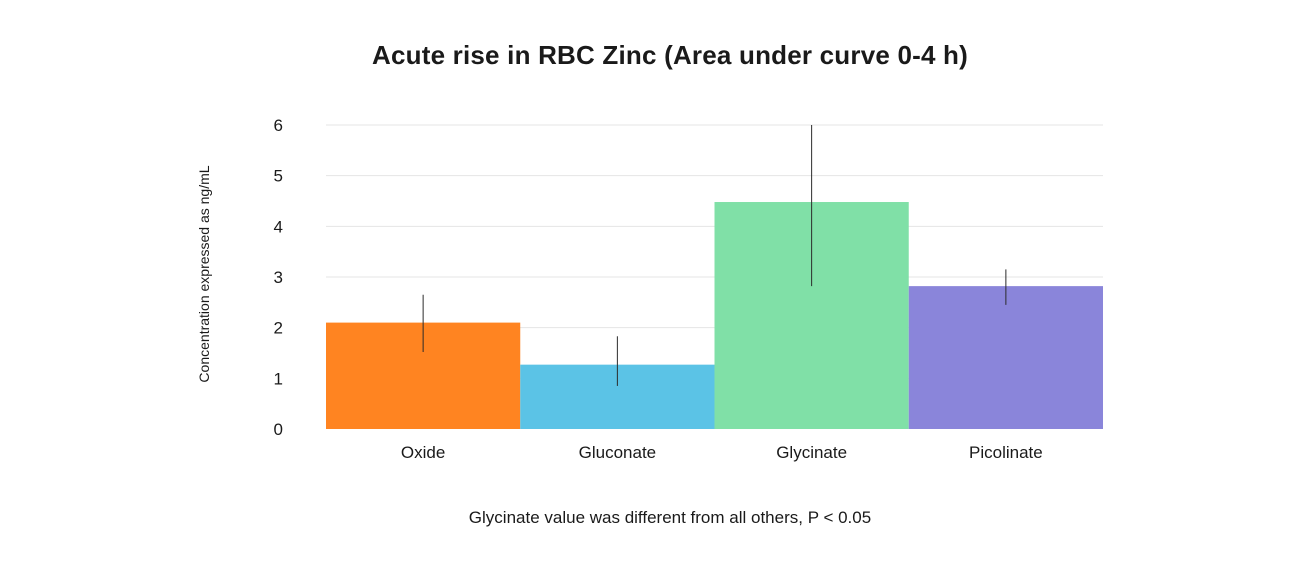  What do you see at coordinates (204, 273) in the screenshot?
I see `y-axis-title: Concentration expressed as ng/mL` at bounding box center [204, 273].